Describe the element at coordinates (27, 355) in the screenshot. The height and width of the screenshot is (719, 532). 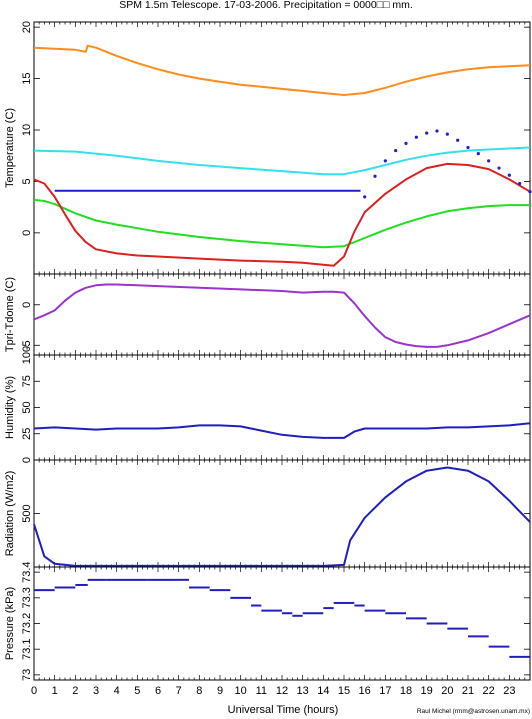
I see `y-tick-label: 100` at that location.